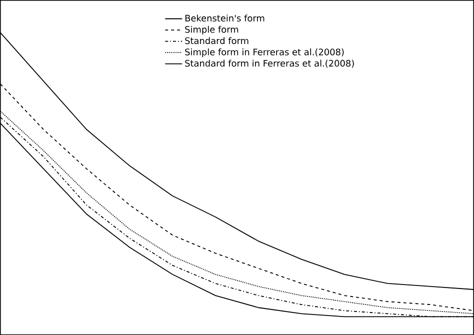 Image resolution: width=474 pixels, height=335 pixels. I want to click on legend-label: Bekenstein's form, so click(224, 18).